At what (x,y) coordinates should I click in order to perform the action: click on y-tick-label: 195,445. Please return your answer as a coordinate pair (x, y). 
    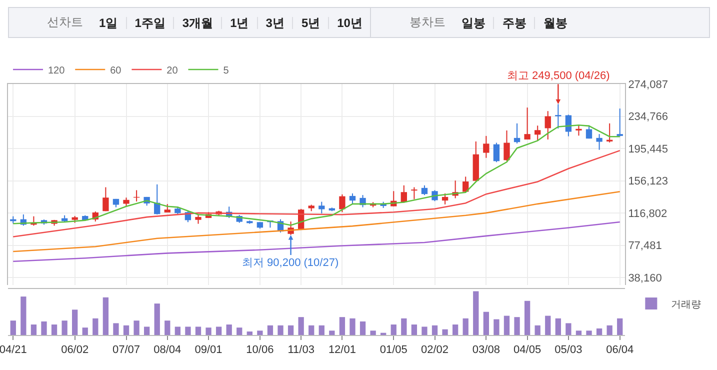
    Looking at the image, I should click on (648, 149).